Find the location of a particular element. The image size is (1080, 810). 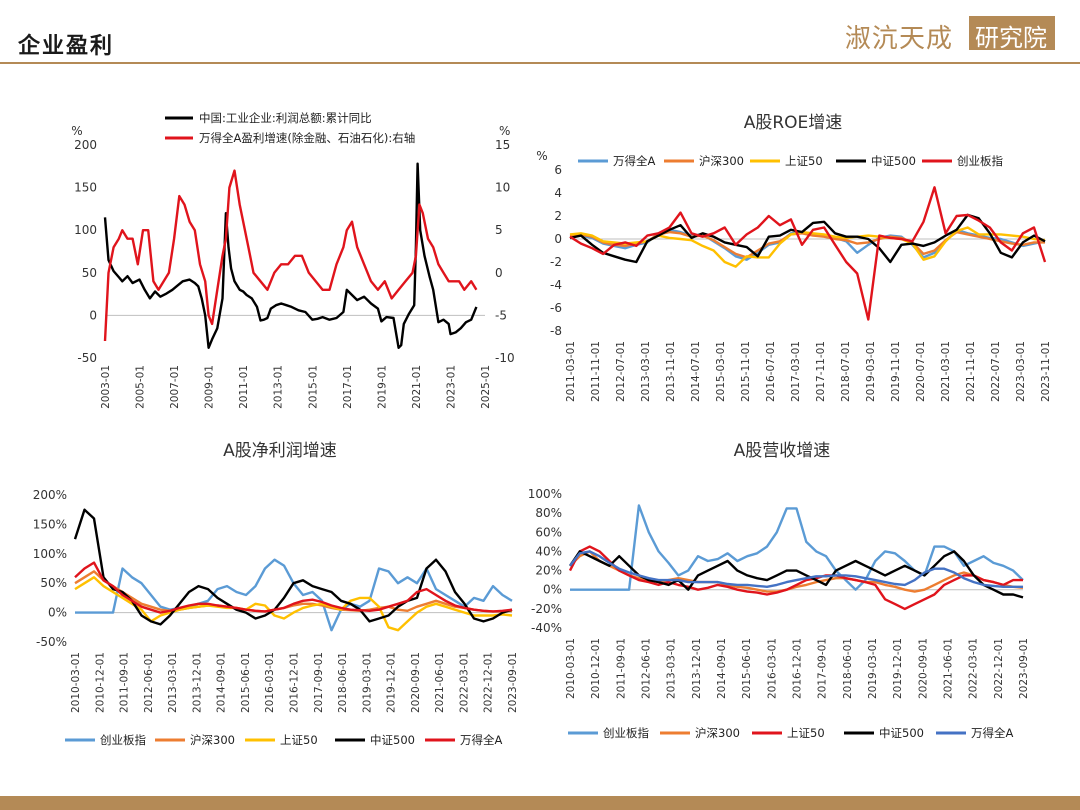

x-tick-label: 2013-03-01 is located at coordinates (672, 668).